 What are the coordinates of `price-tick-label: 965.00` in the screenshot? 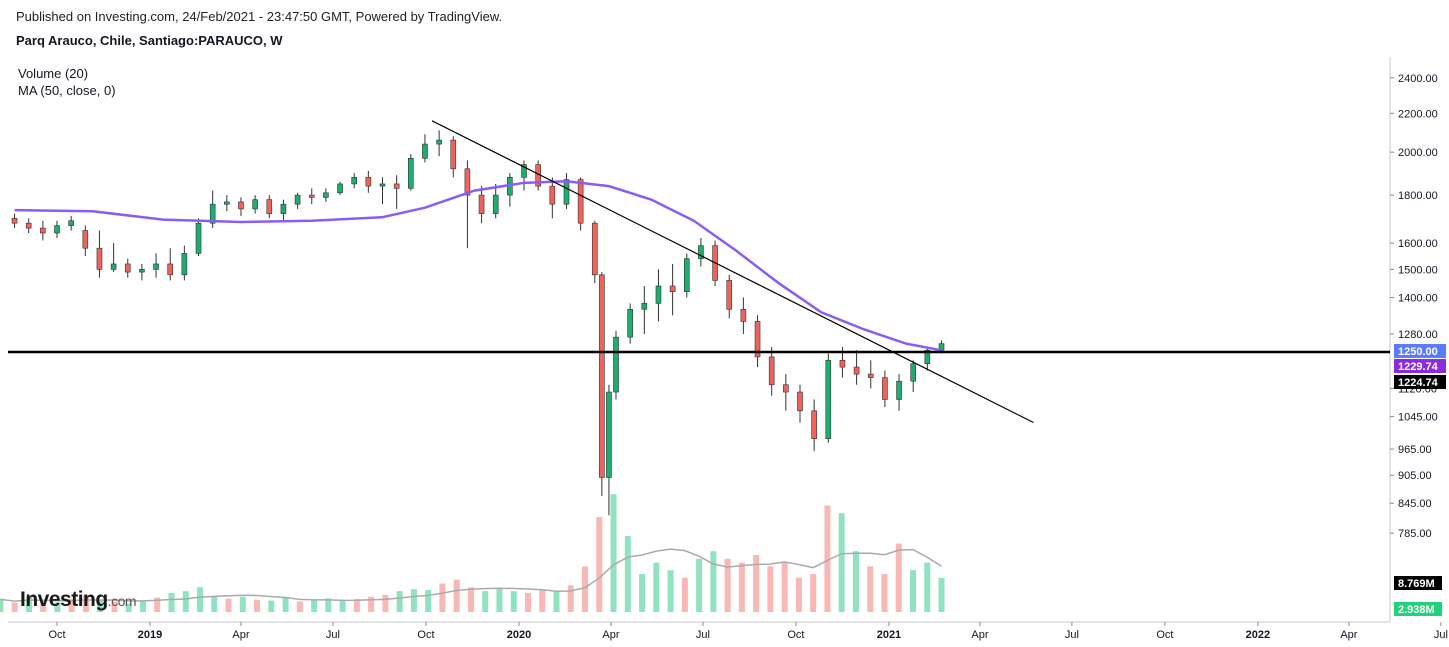 It's located at (1415, 450).